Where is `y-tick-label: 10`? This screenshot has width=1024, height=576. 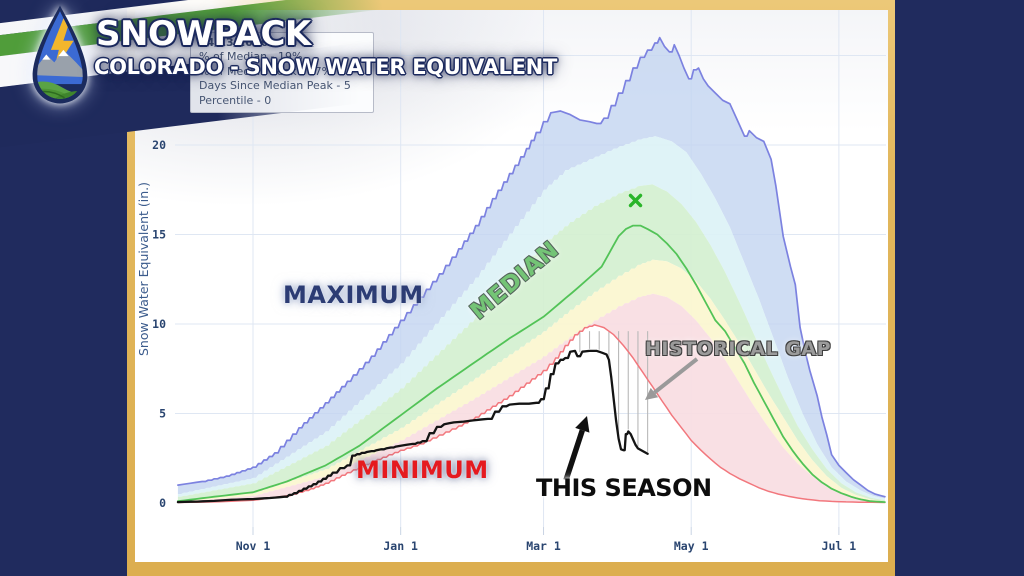 y-tick-label: 10 is located at coordinates (159, 324).